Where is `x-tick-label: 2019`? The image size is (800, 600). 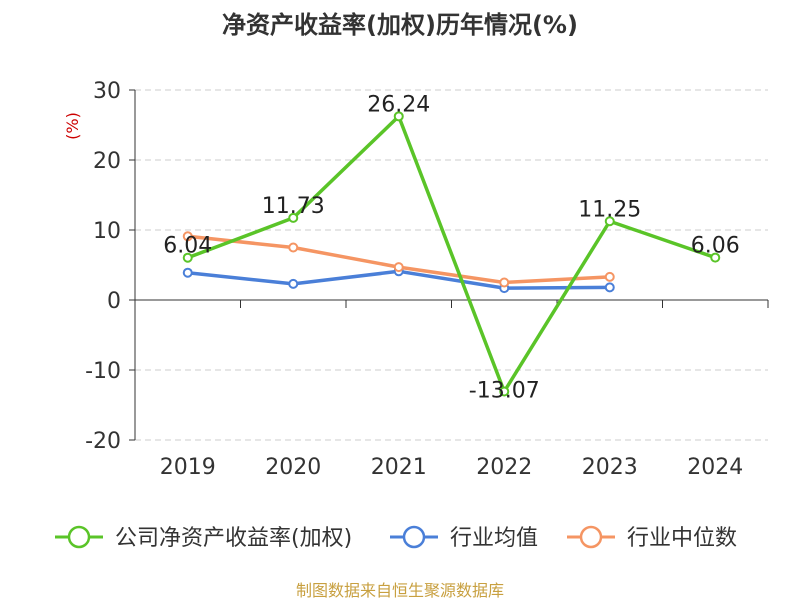
x-tick-label: 2019 is located at coordinates (188, 467).